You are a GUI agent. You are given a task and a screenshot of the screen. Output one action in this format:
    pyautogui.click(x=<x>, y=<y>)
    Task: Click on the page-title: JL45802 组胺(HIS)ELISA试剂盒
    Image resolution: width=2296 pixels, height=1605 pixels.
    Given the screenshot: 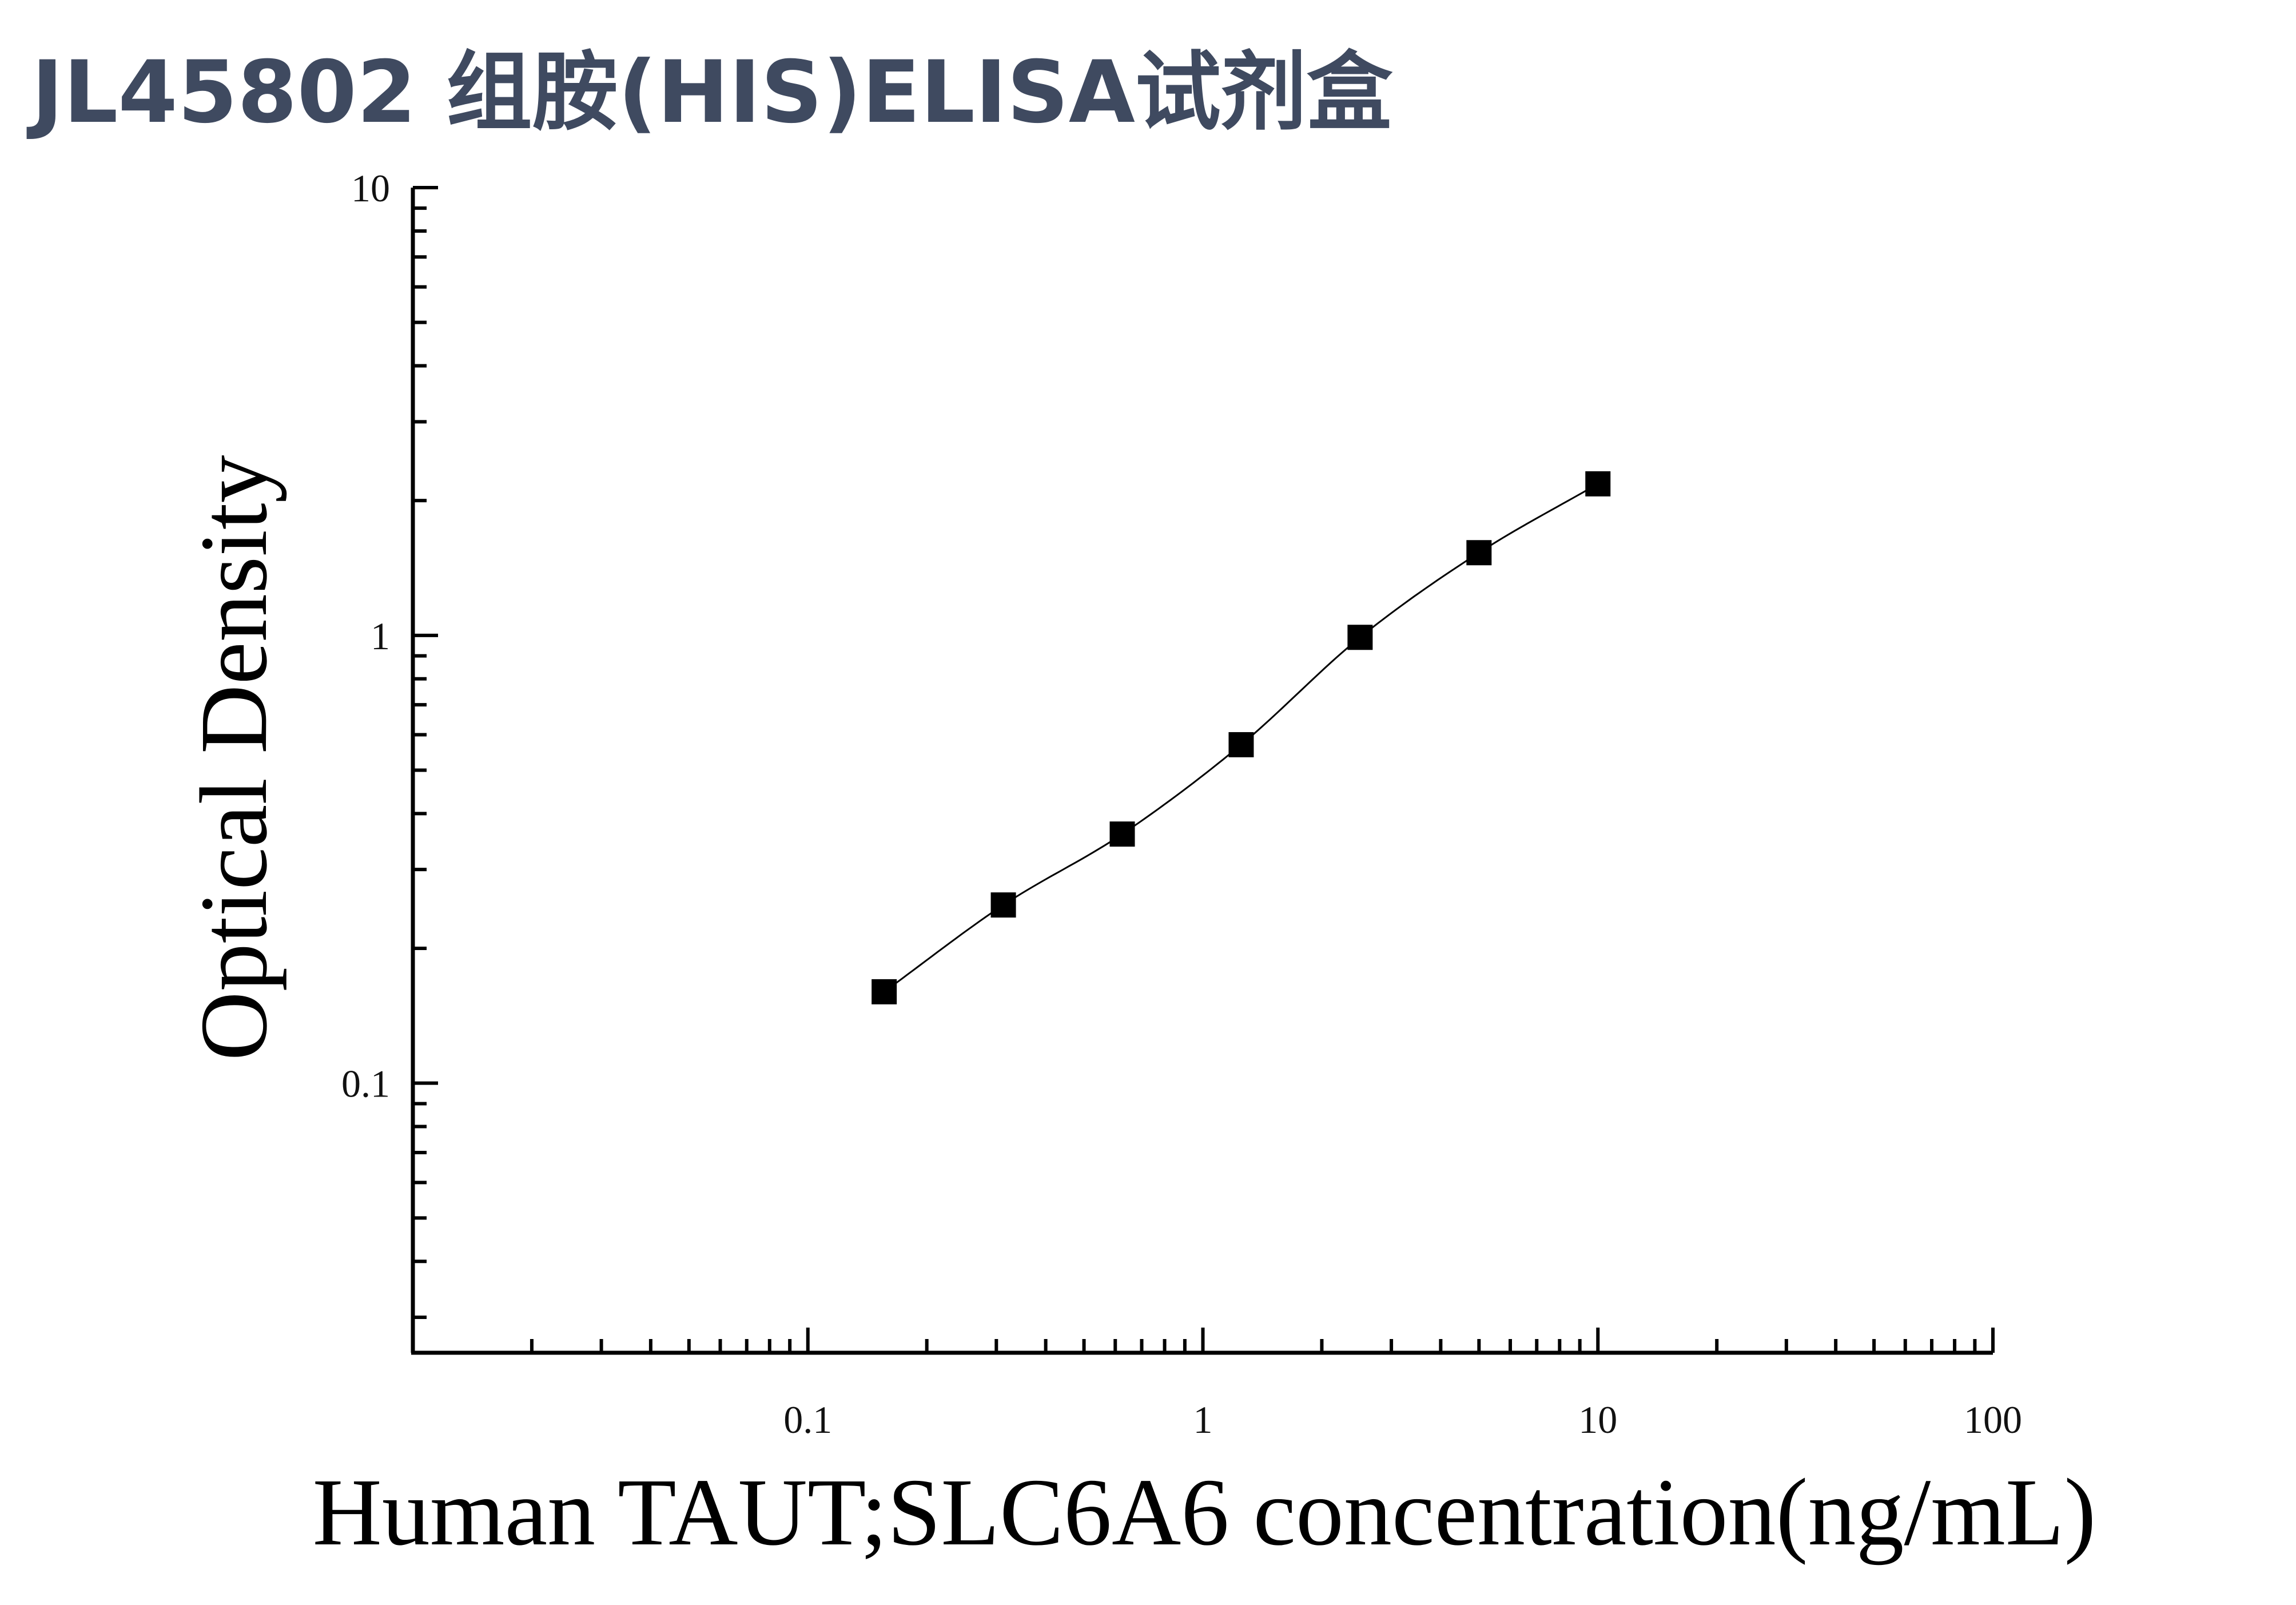 What is the action you would take?
    pyautogui.click(x=712, y=92)
    